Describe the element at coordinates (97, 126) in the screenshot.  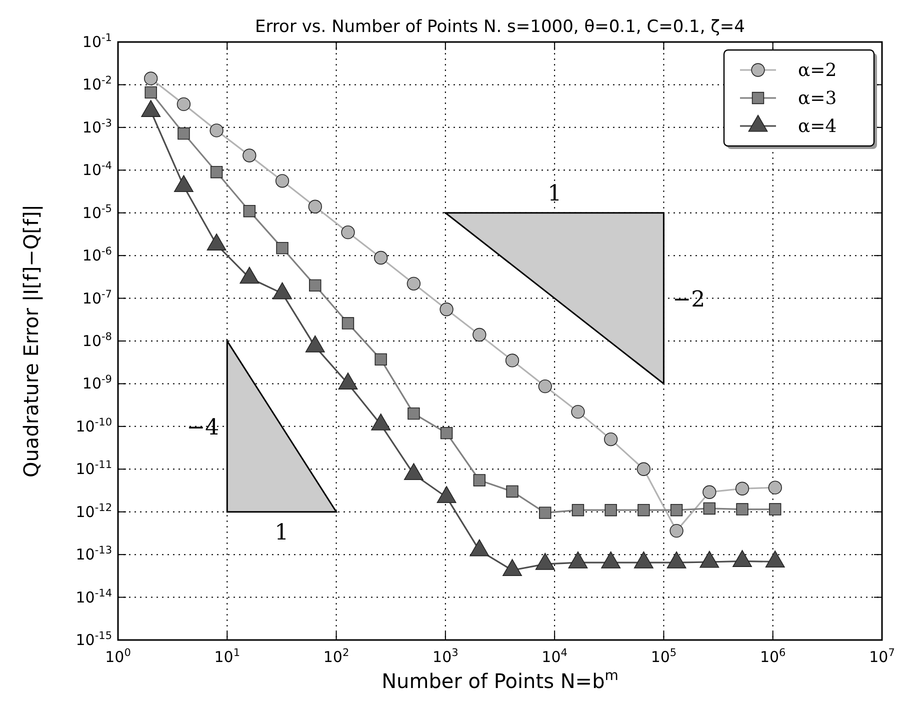
I see `y-tick-label: 10$^{-3}$` at that location.